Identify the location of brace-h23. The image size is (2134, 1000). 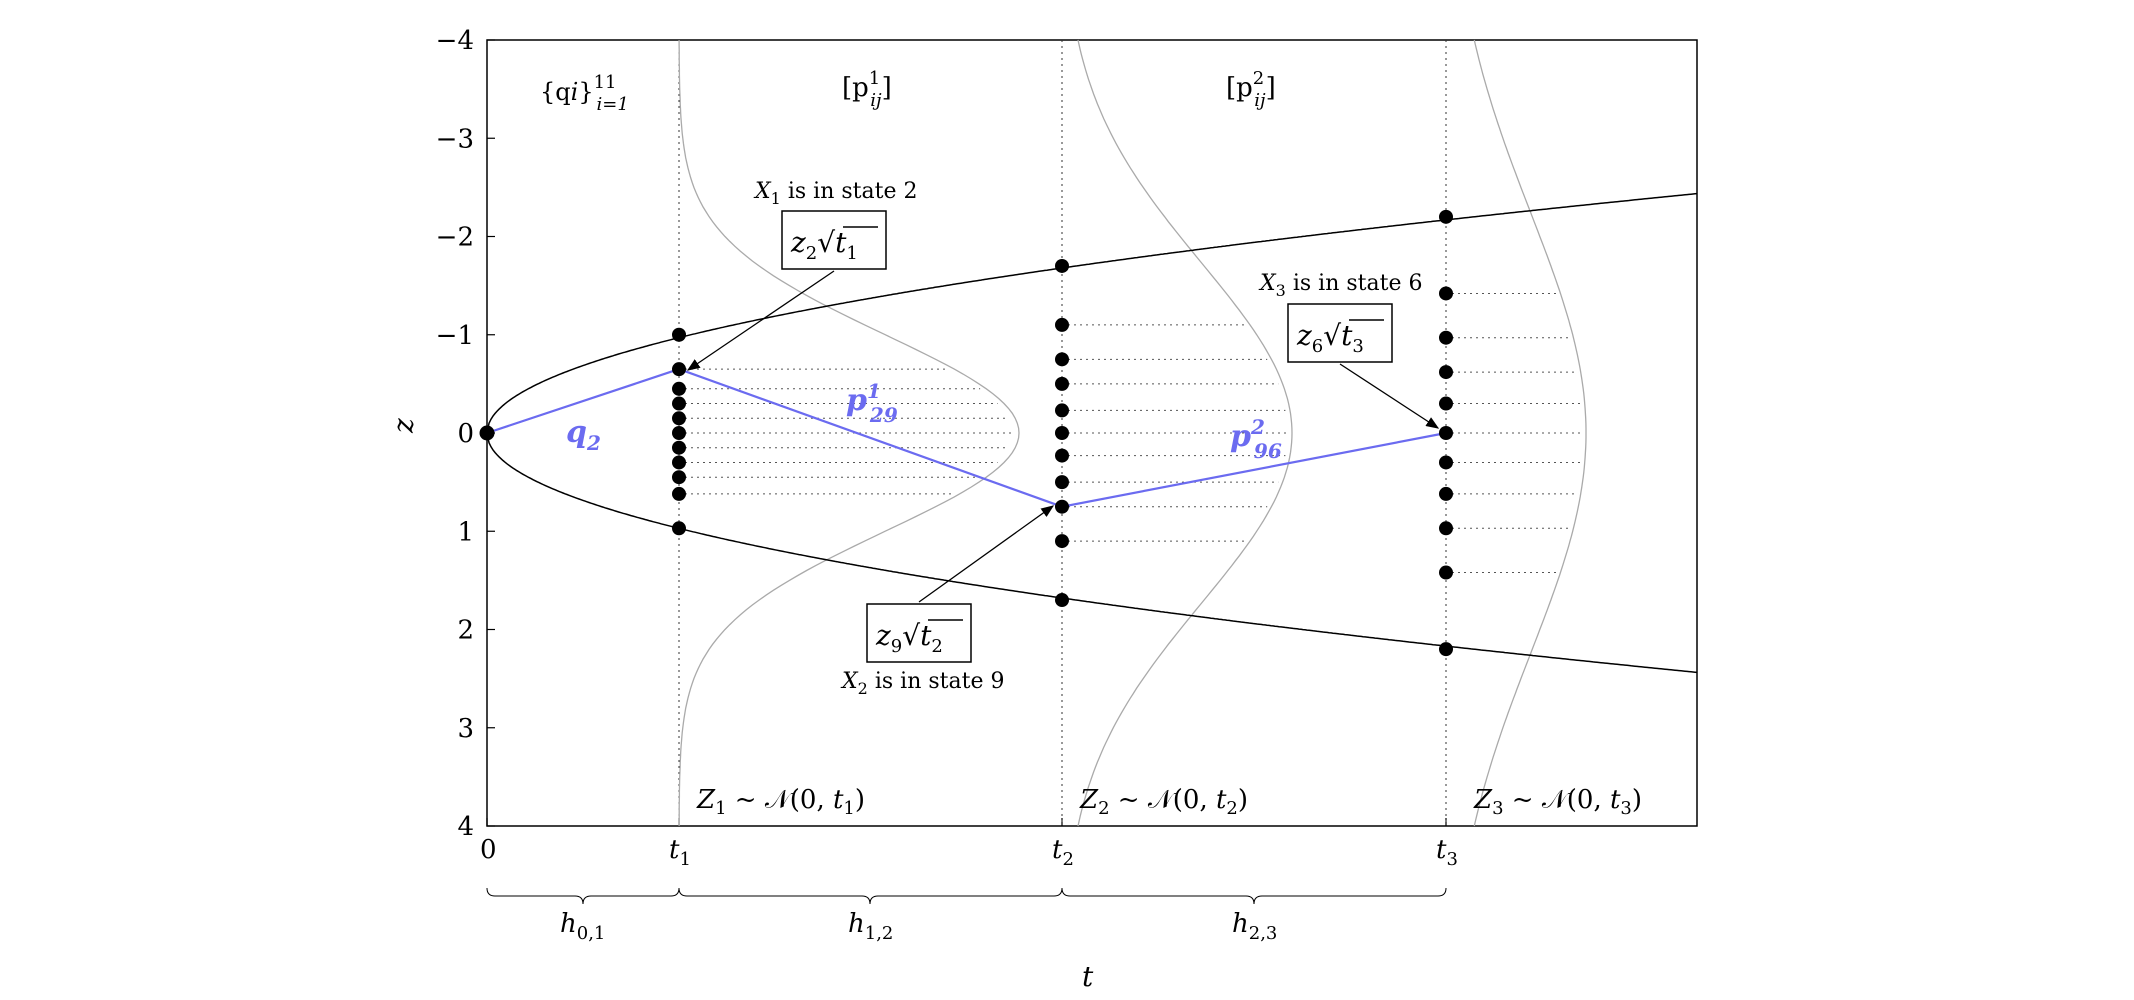
(1254, 896).